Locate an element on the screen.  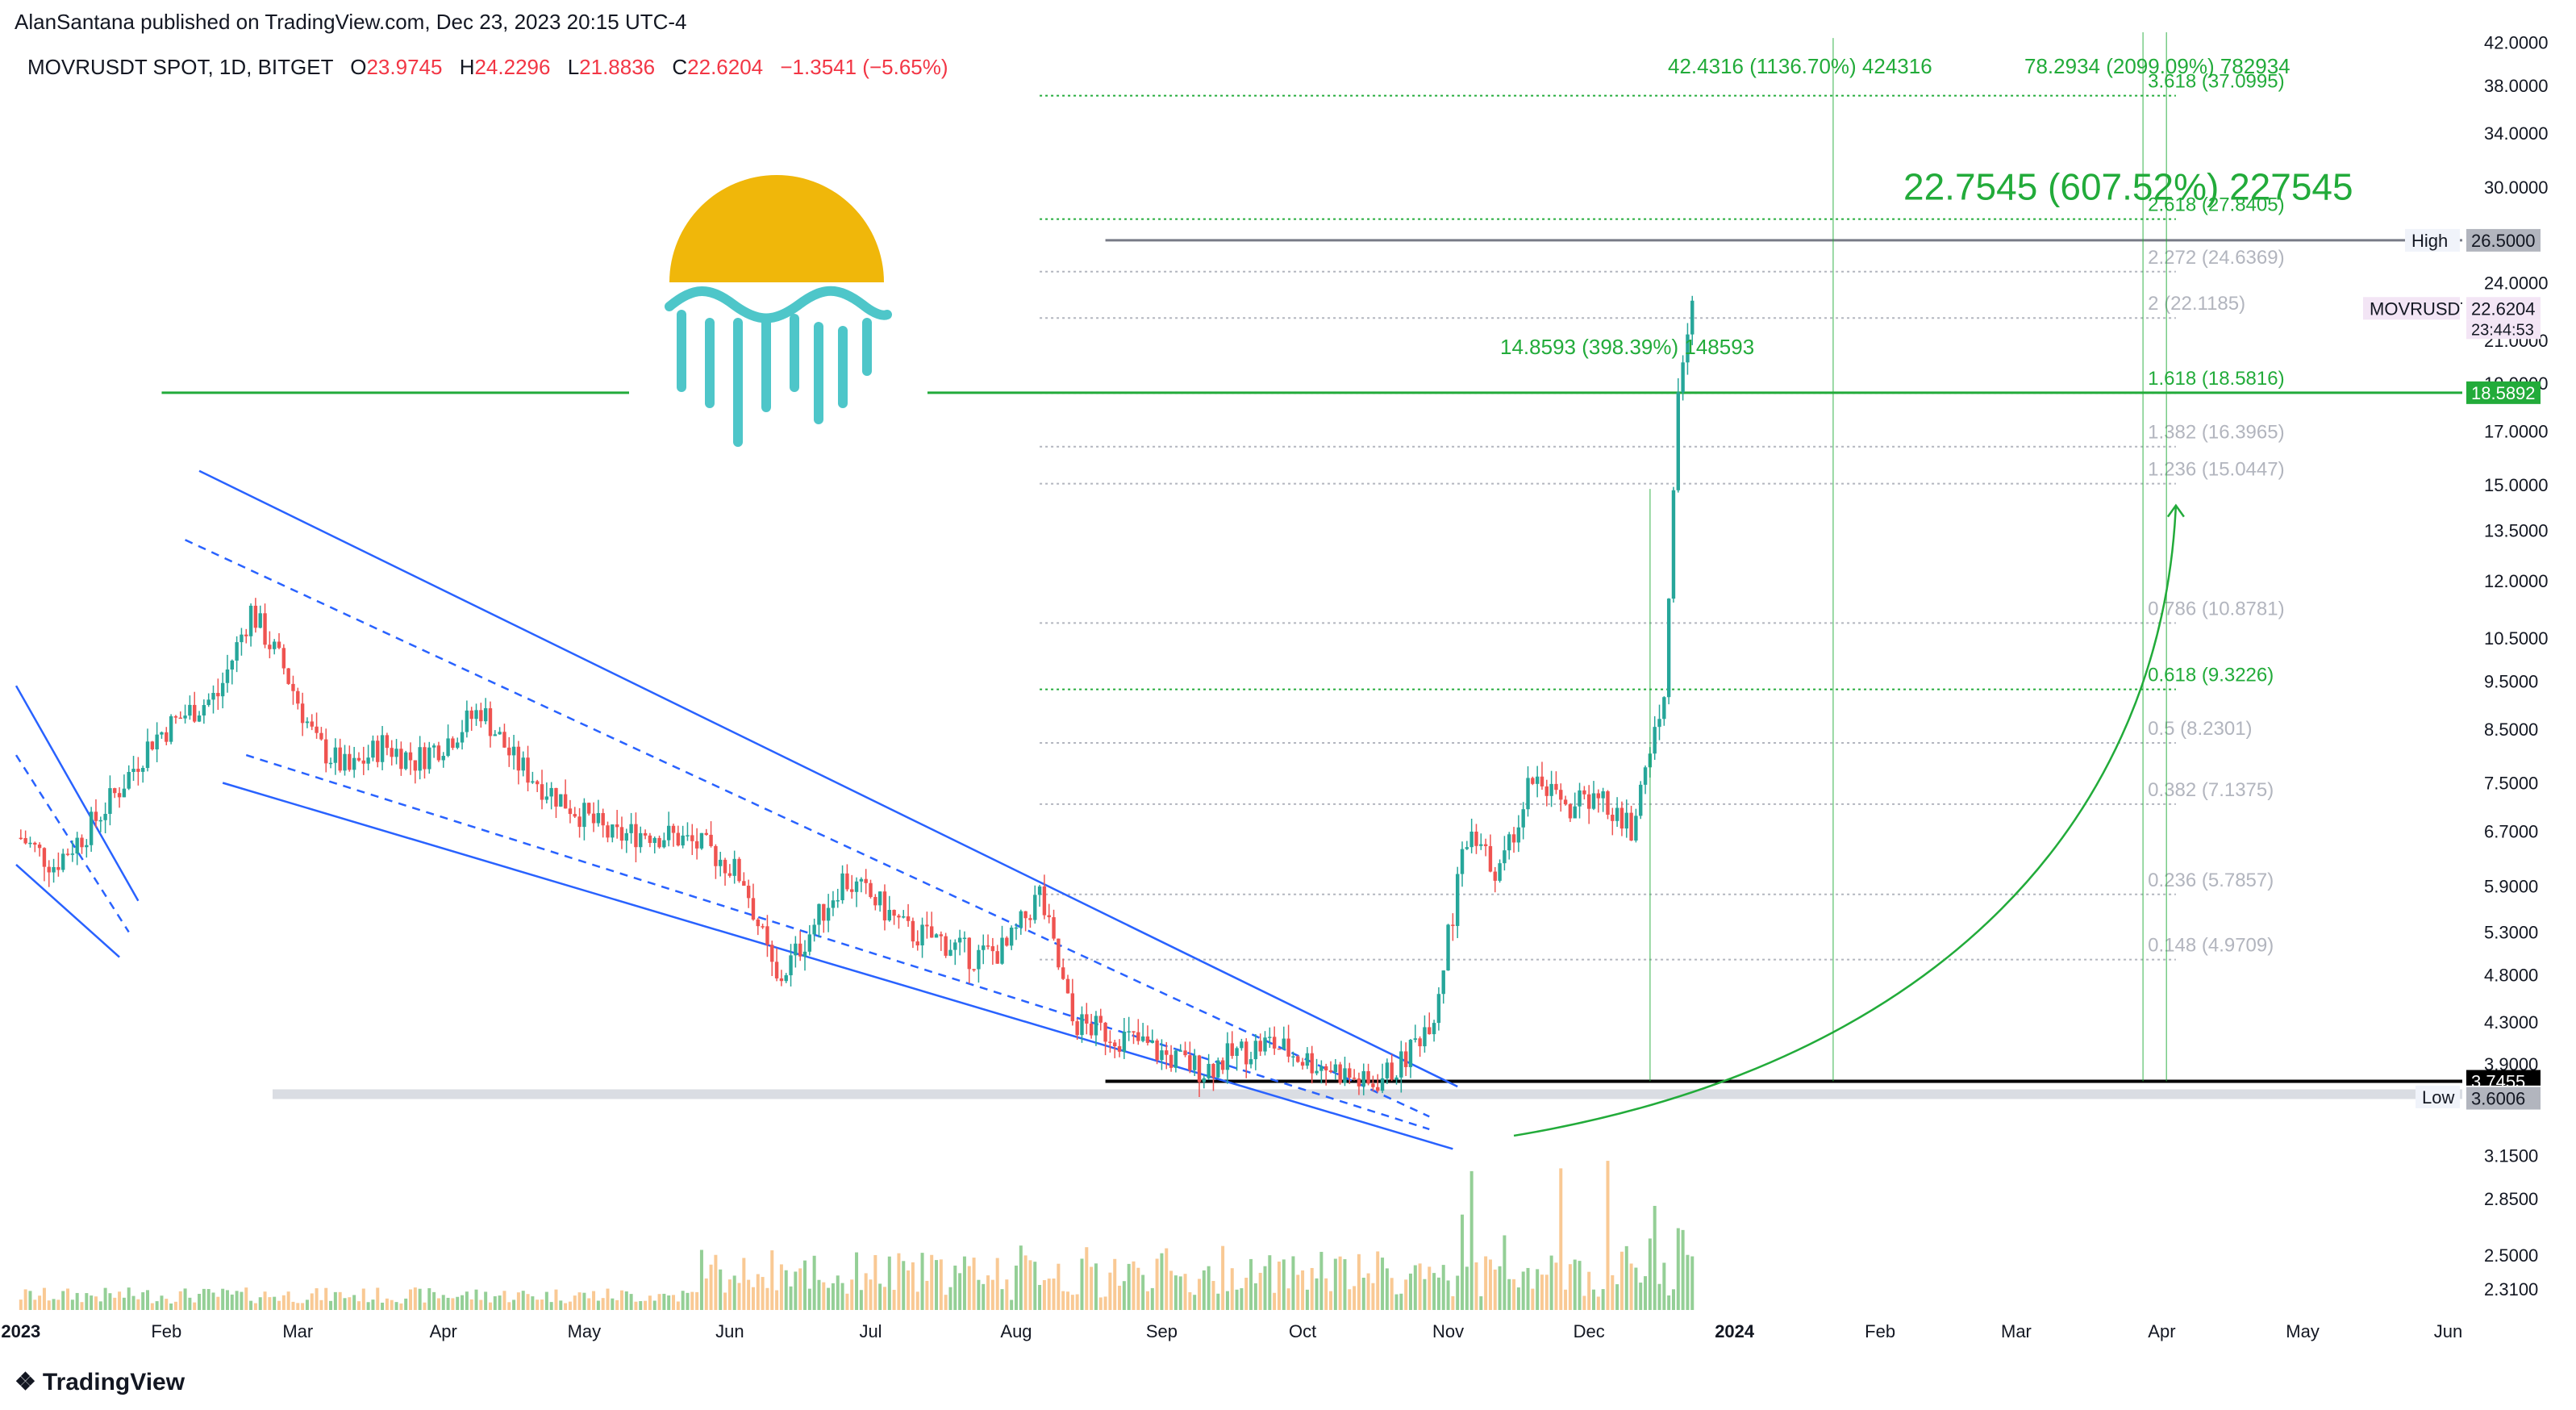
time-tick-label: 2023 is located at coordinates (20, 1331).